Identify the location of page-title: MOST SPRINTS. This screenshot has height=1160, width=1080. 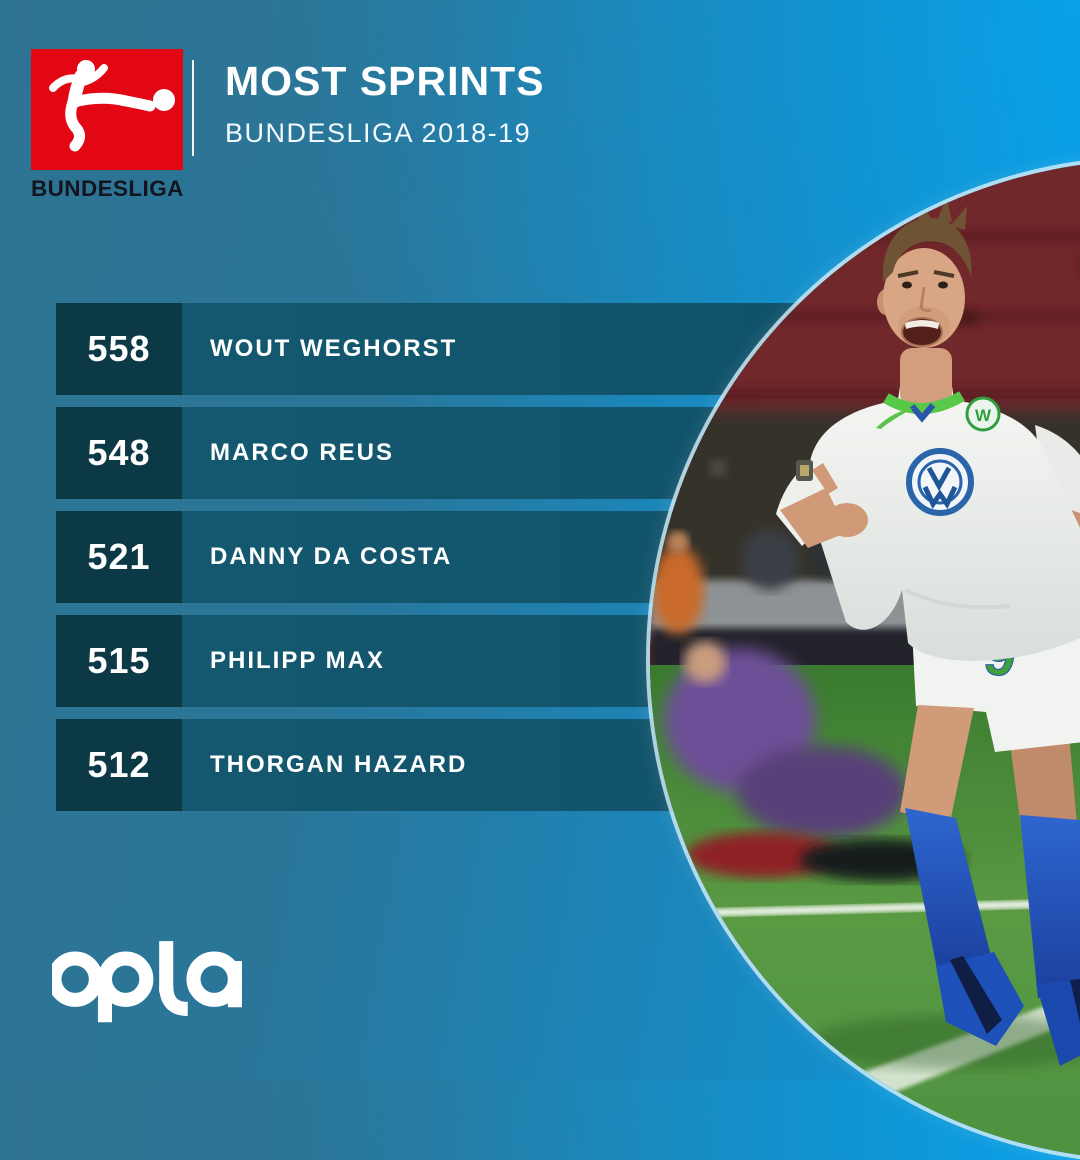
(385, 81).